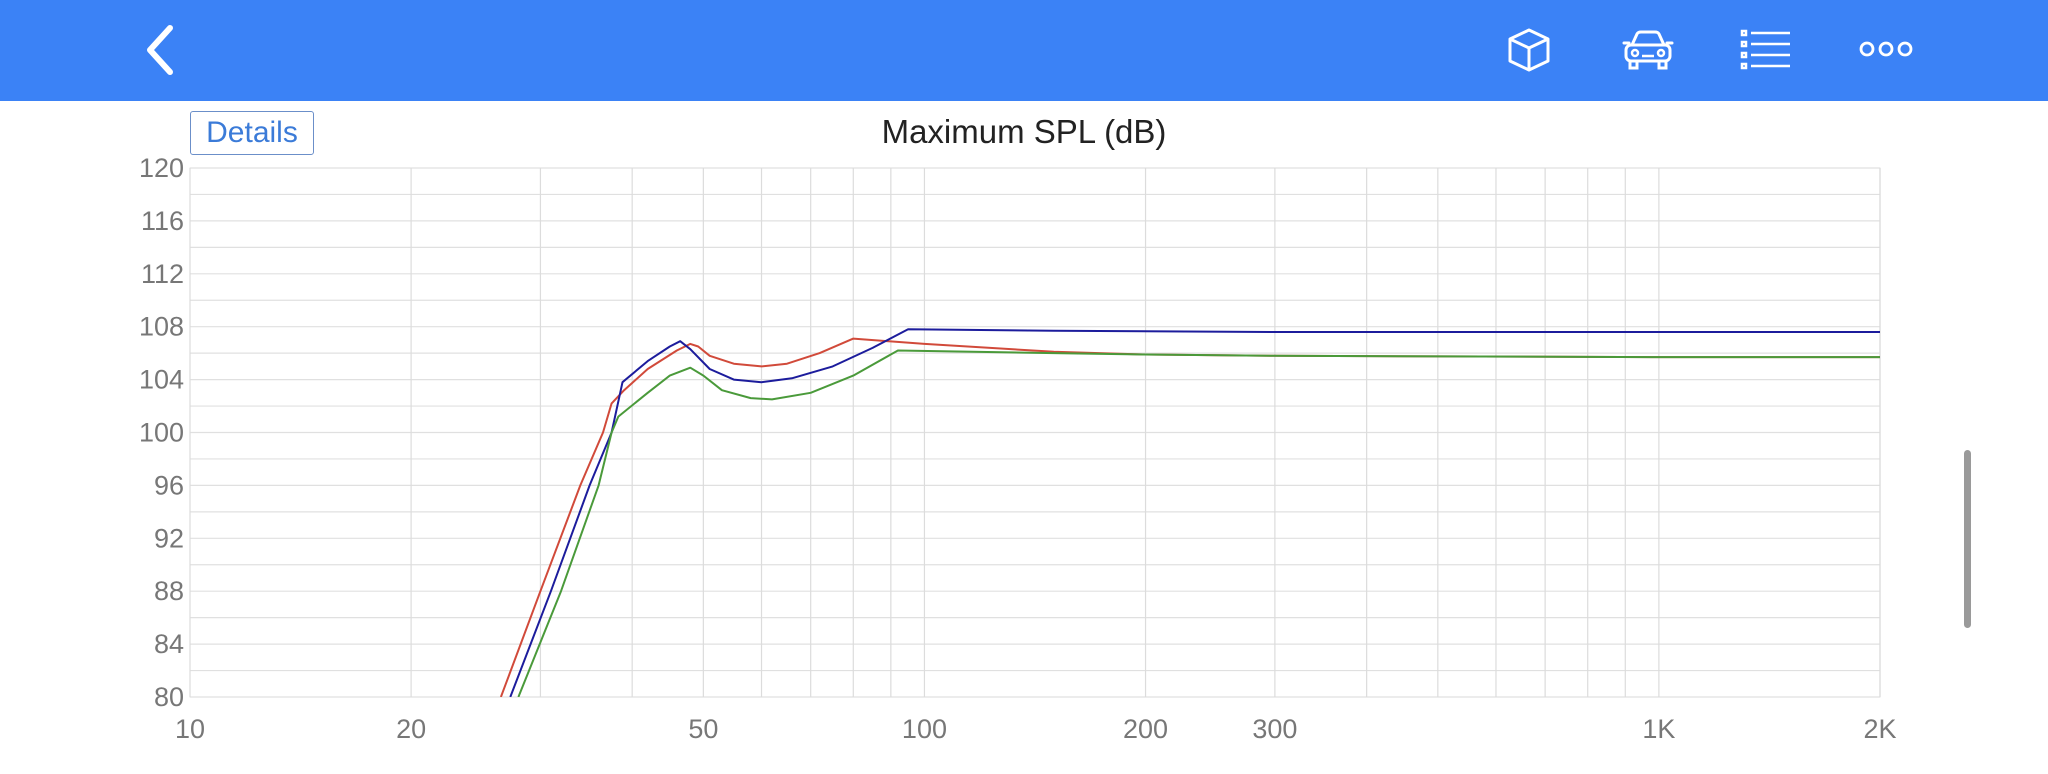  Describe the element at coordinates (411, 729) in the screenshot. I see `x-tick-label: 20` at that location.